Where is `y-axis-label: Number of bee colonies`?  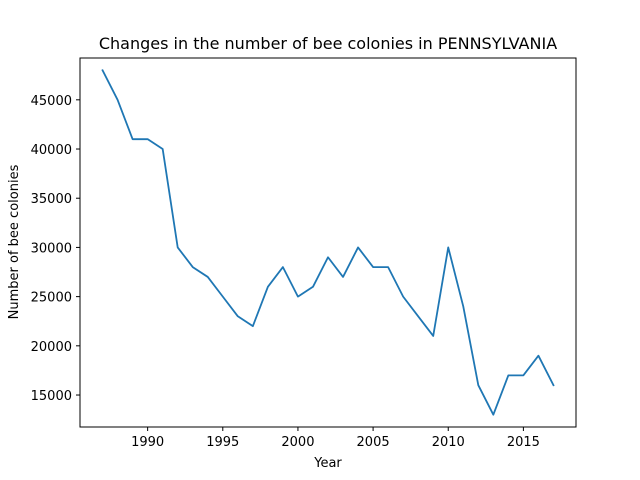
y-axis-label: Number of bee colonies is located at coordinates (14, 241).